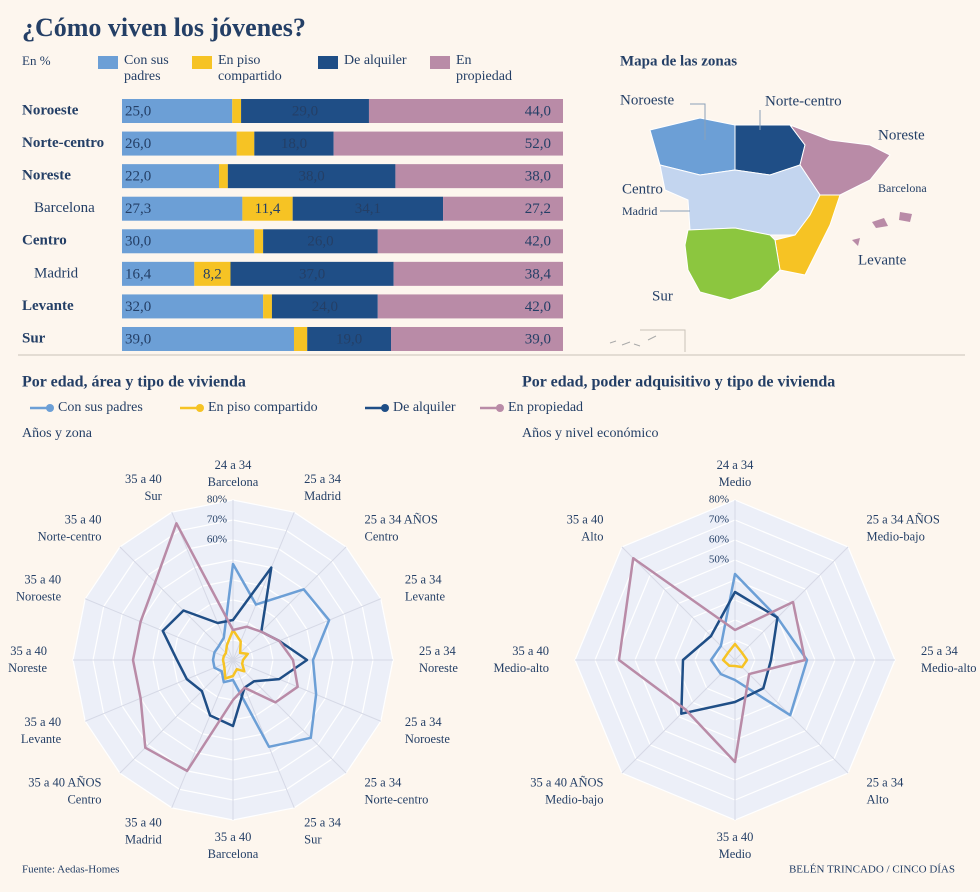  Describe the element at coordinates (538, 339) in the screenshot. I see `value-label: 39,0` at that location.